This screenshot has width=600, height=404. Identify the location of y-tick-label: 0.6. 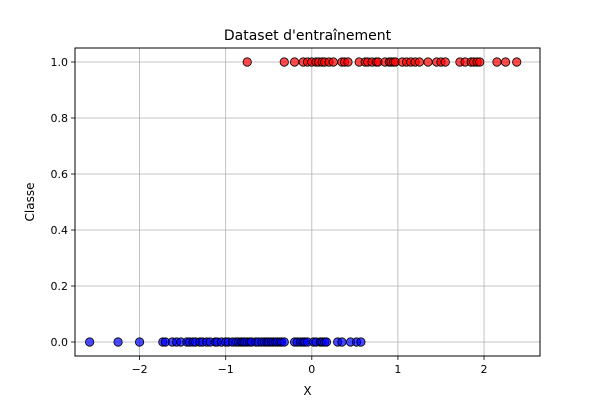
(60, 174).